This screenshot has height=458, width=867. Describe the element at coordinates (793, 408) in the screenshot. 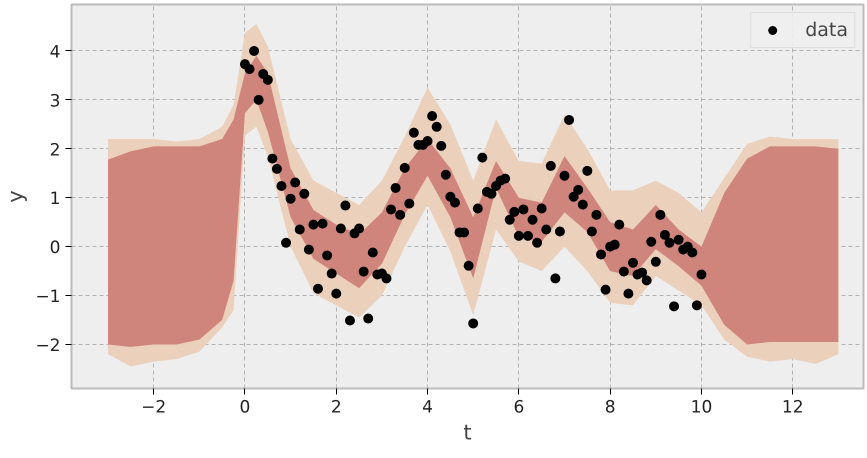

I see `x-tick-label: 12` at that location.